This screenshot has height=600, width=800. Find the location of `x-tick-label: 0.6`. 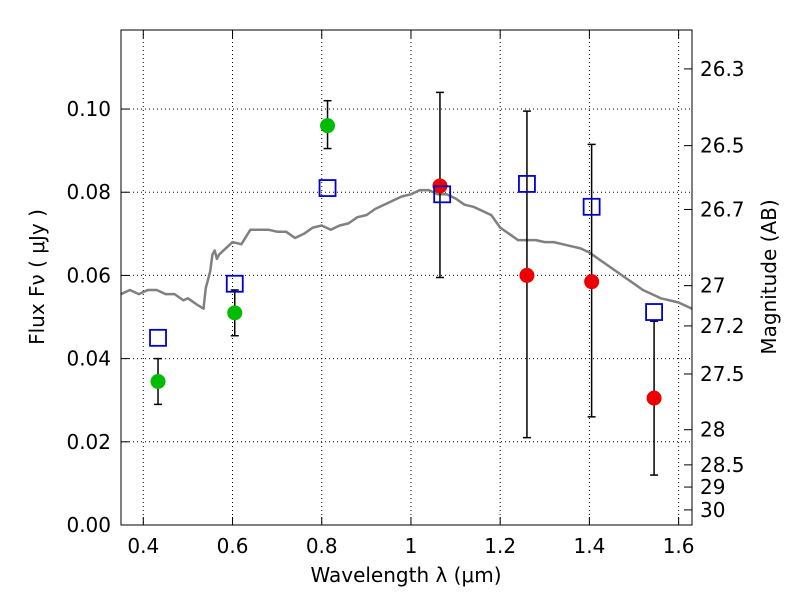

x-tick-label: 0.6 is located at coordinates (233, 546).